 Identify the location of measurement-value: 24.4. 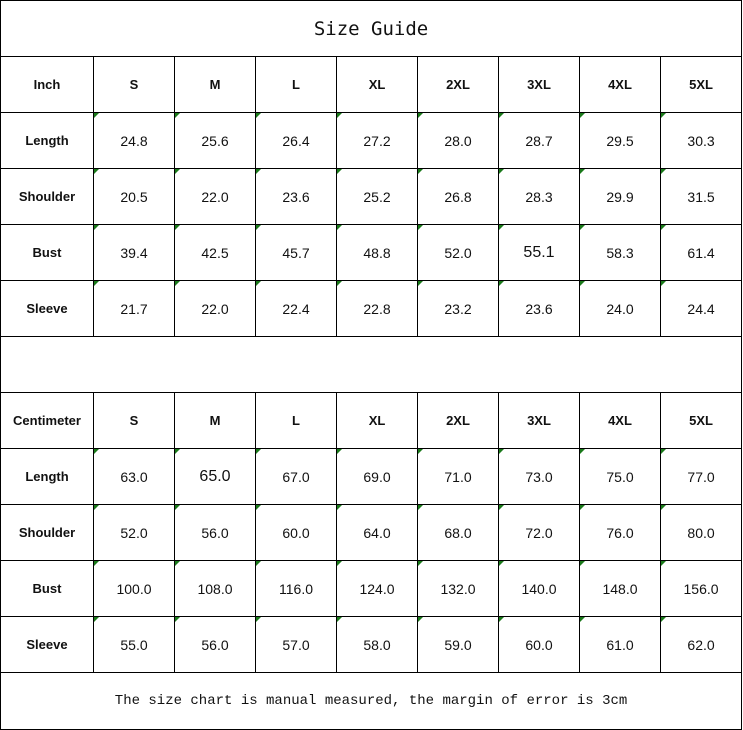
(701, 308).